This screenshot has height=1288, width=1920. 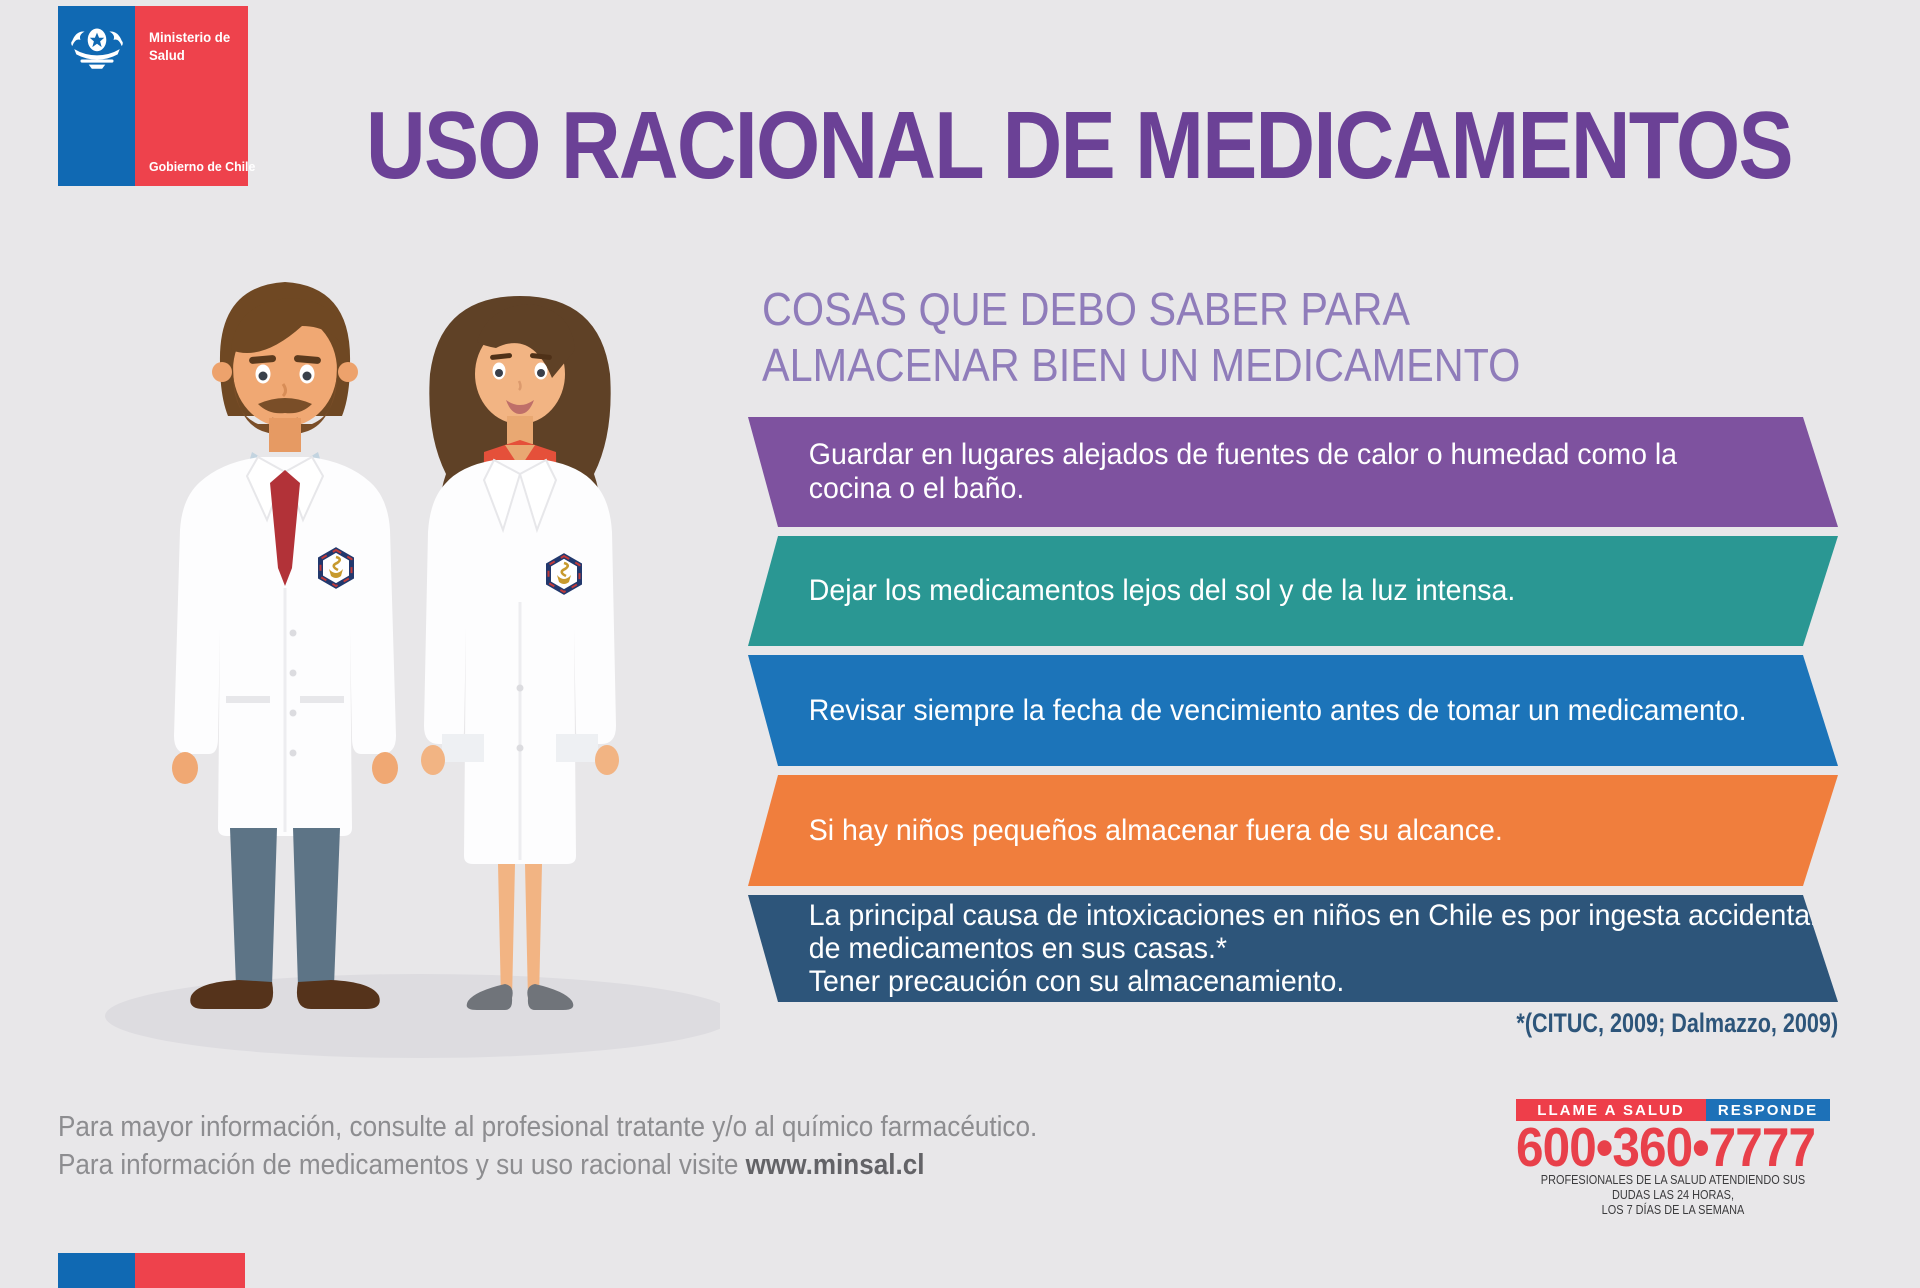 I want to click on page-title: USO RACIONAL DE MEDICAMENTOS, so click(x=1080, y=145).